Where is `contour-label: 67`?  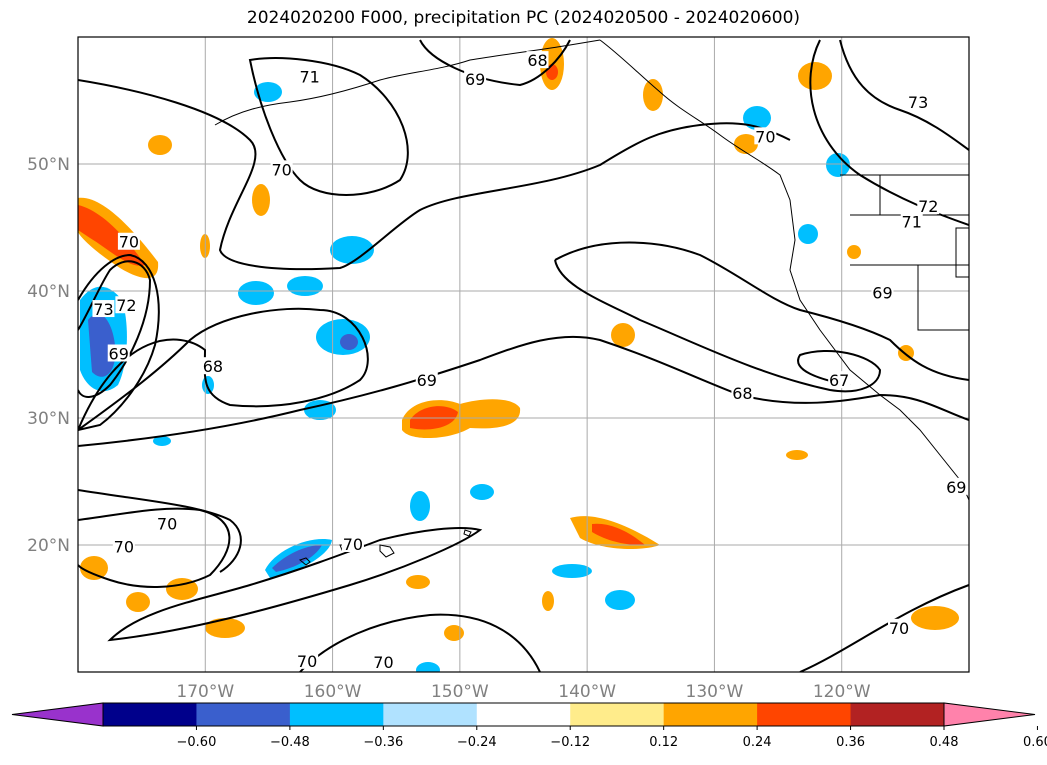 contour-label: 67 is located at coordinates (839, 380).